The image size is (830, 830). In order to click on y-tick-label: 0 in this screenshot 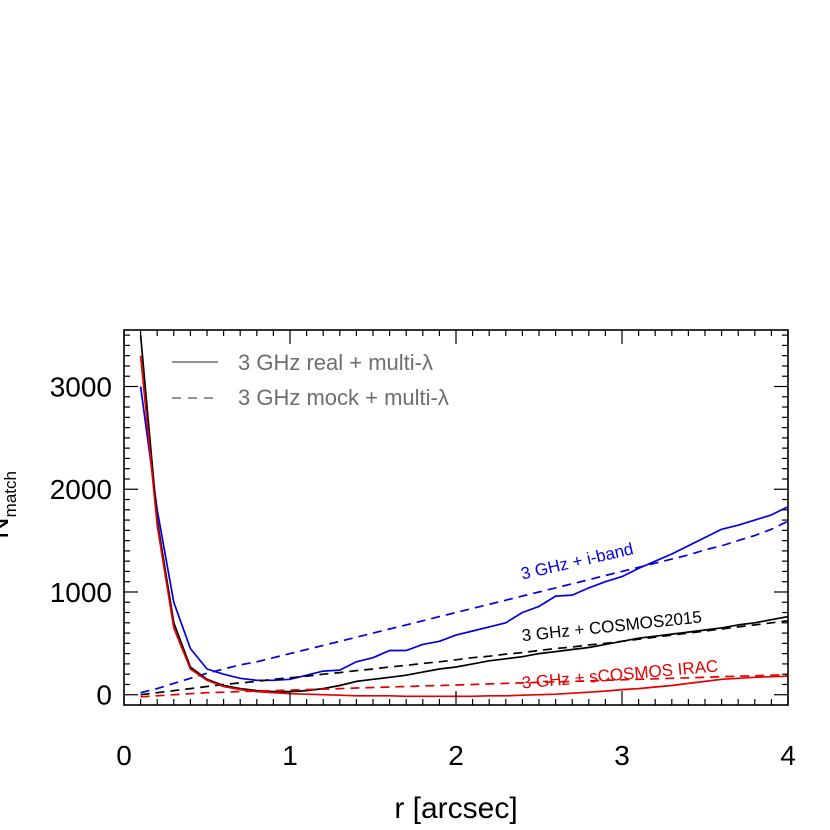, I will do `click(104, 695)`.